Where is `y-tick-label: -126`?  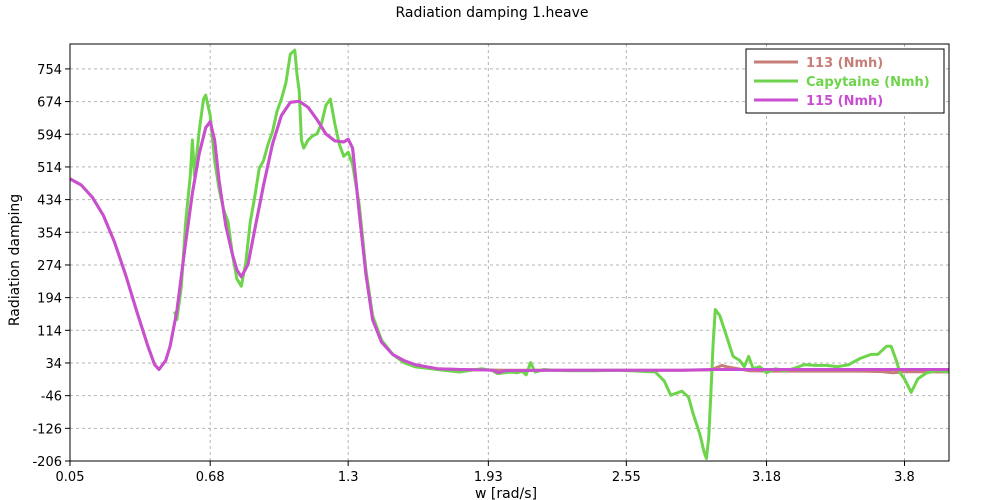 y-tick-label: -126 is located at coordinates (47, 429).